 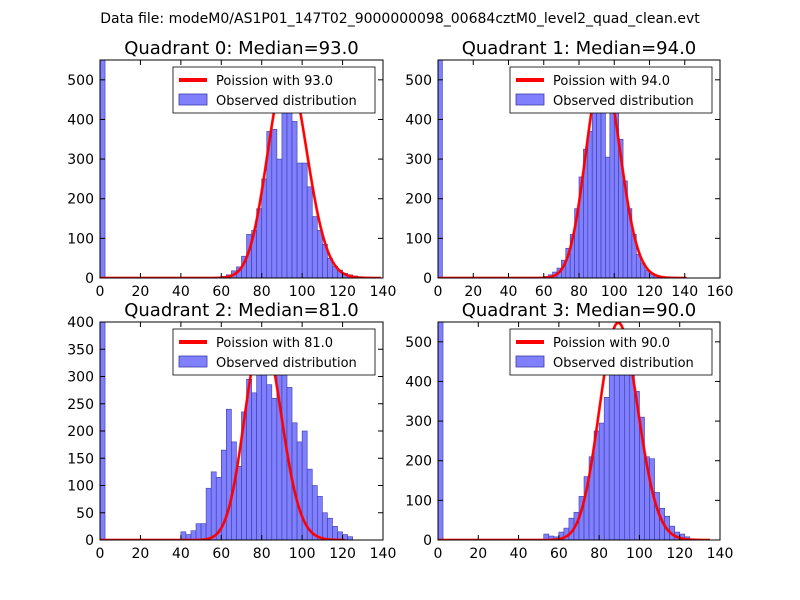 What do you see at coordinates (274, 352) in the screenshot?
I see `legend: Poission with 81.0 Observed distribution` at bounding box center [274, 352].